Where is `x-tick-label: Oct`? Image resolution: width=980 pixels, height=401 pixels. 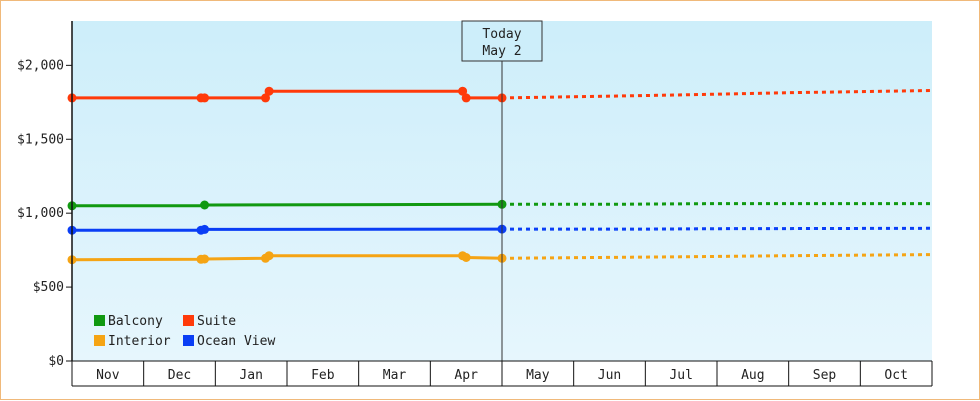 x-tick-label: Oct is located at coordinates (895, 375).